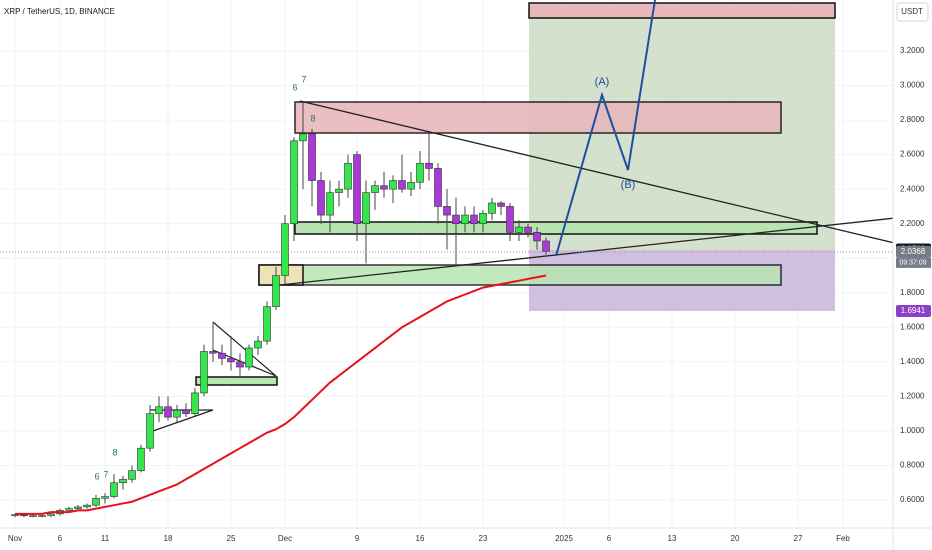 This screenshot has width=932, height=550. I want to click on x-tick-label: Feb, so click(843, 538).